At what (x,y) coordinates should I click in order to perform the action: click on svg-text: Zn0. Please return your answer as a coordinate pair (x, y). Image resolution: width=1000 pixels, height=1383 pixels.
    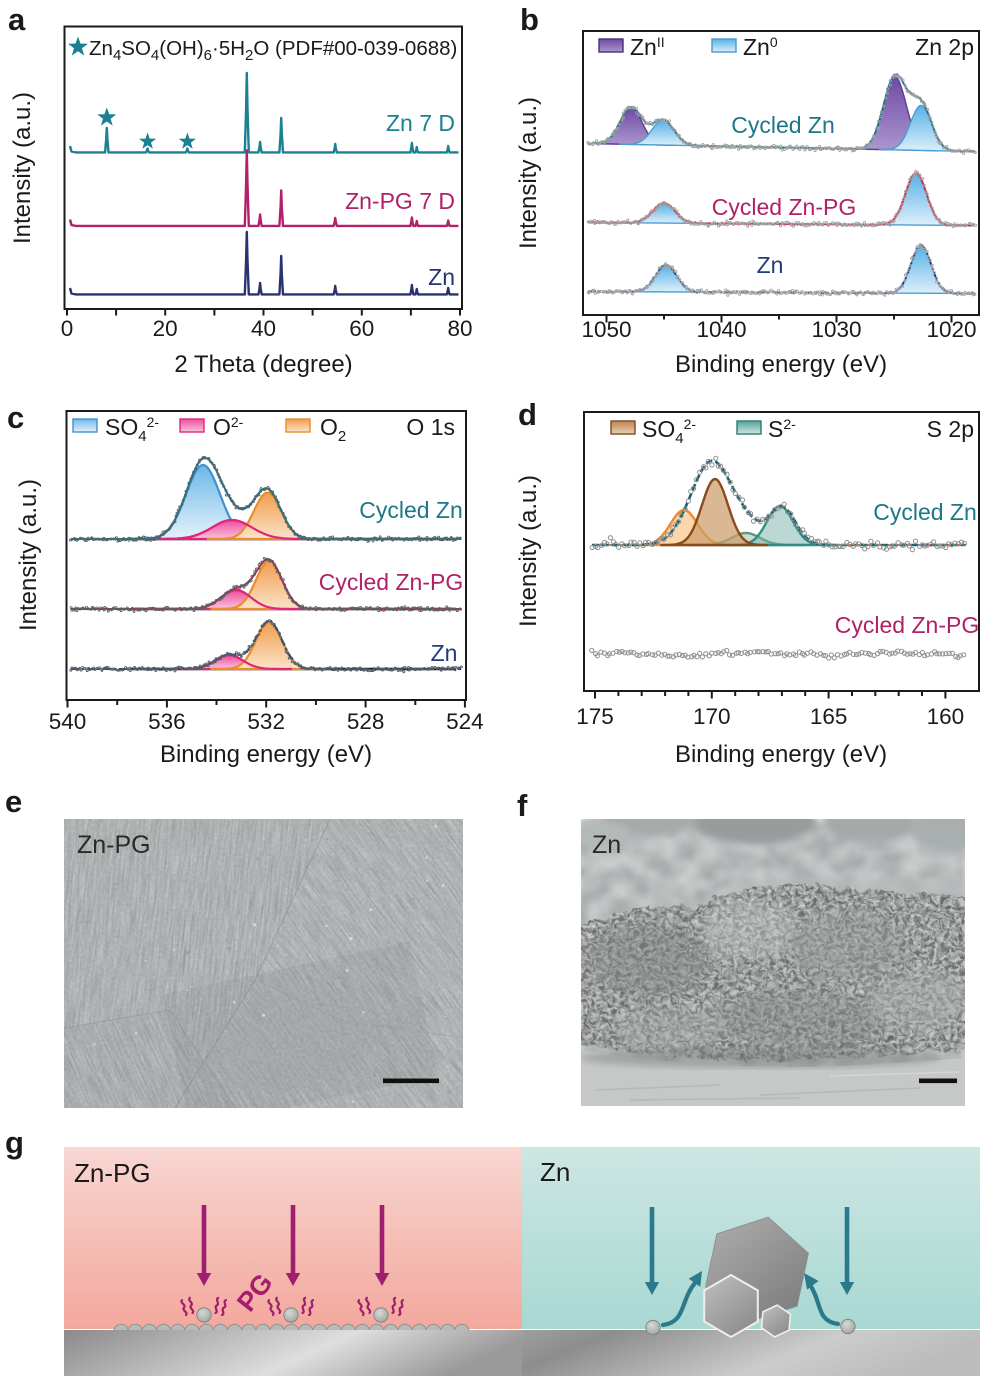
    Looking at the image, I should click on (760, 47).